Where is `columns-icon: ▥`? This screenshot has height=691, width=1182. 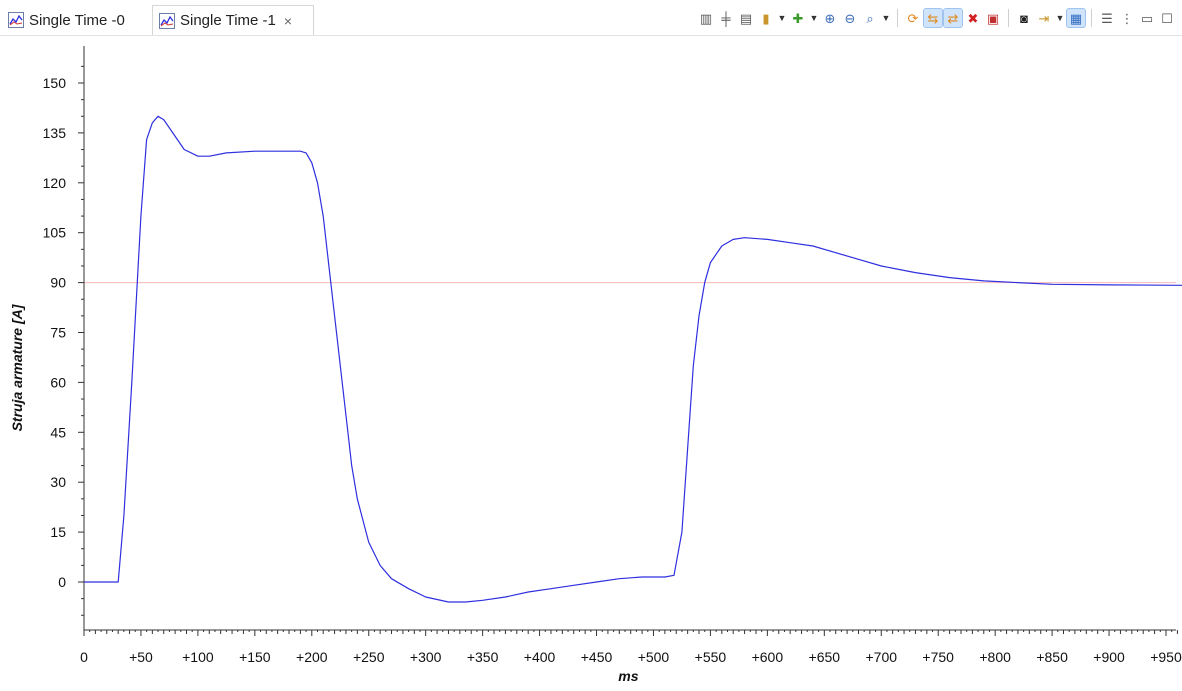 columns-icon: ▥ is located at coordinates (706, 18).